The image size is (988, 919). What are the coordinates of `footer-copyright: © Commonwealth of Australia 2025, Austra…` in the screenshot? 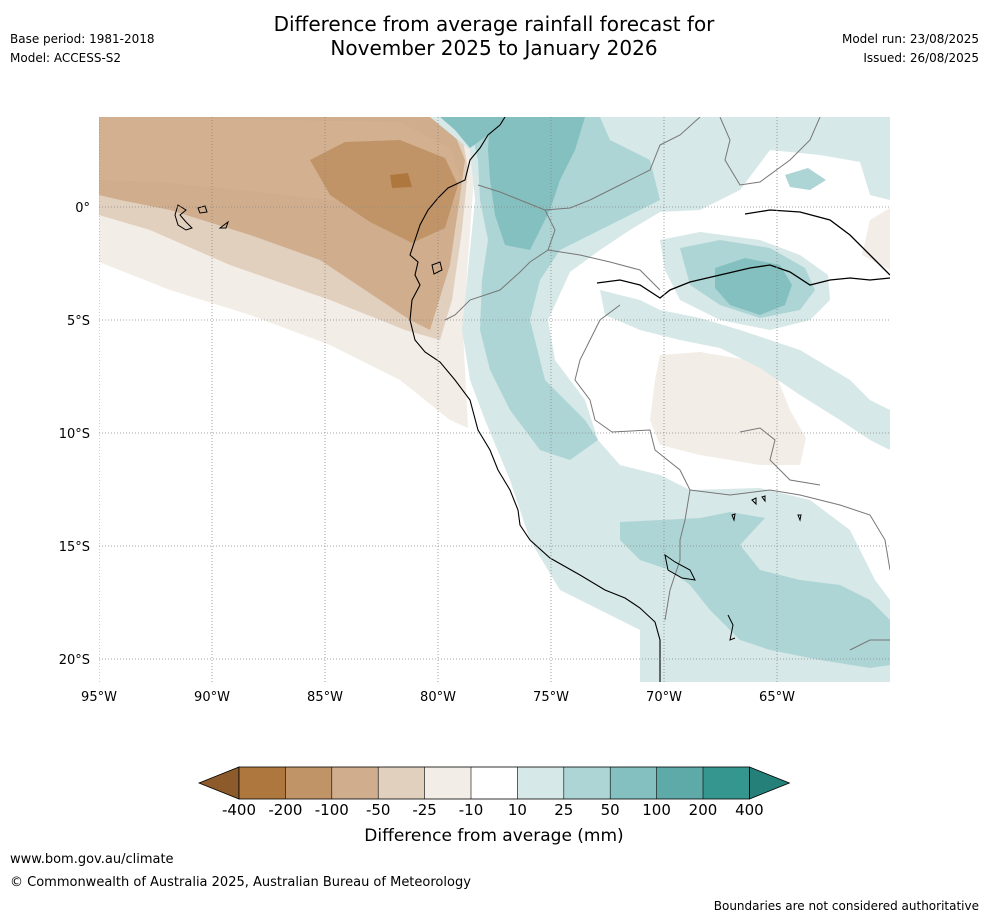 It's located at (240, 882).